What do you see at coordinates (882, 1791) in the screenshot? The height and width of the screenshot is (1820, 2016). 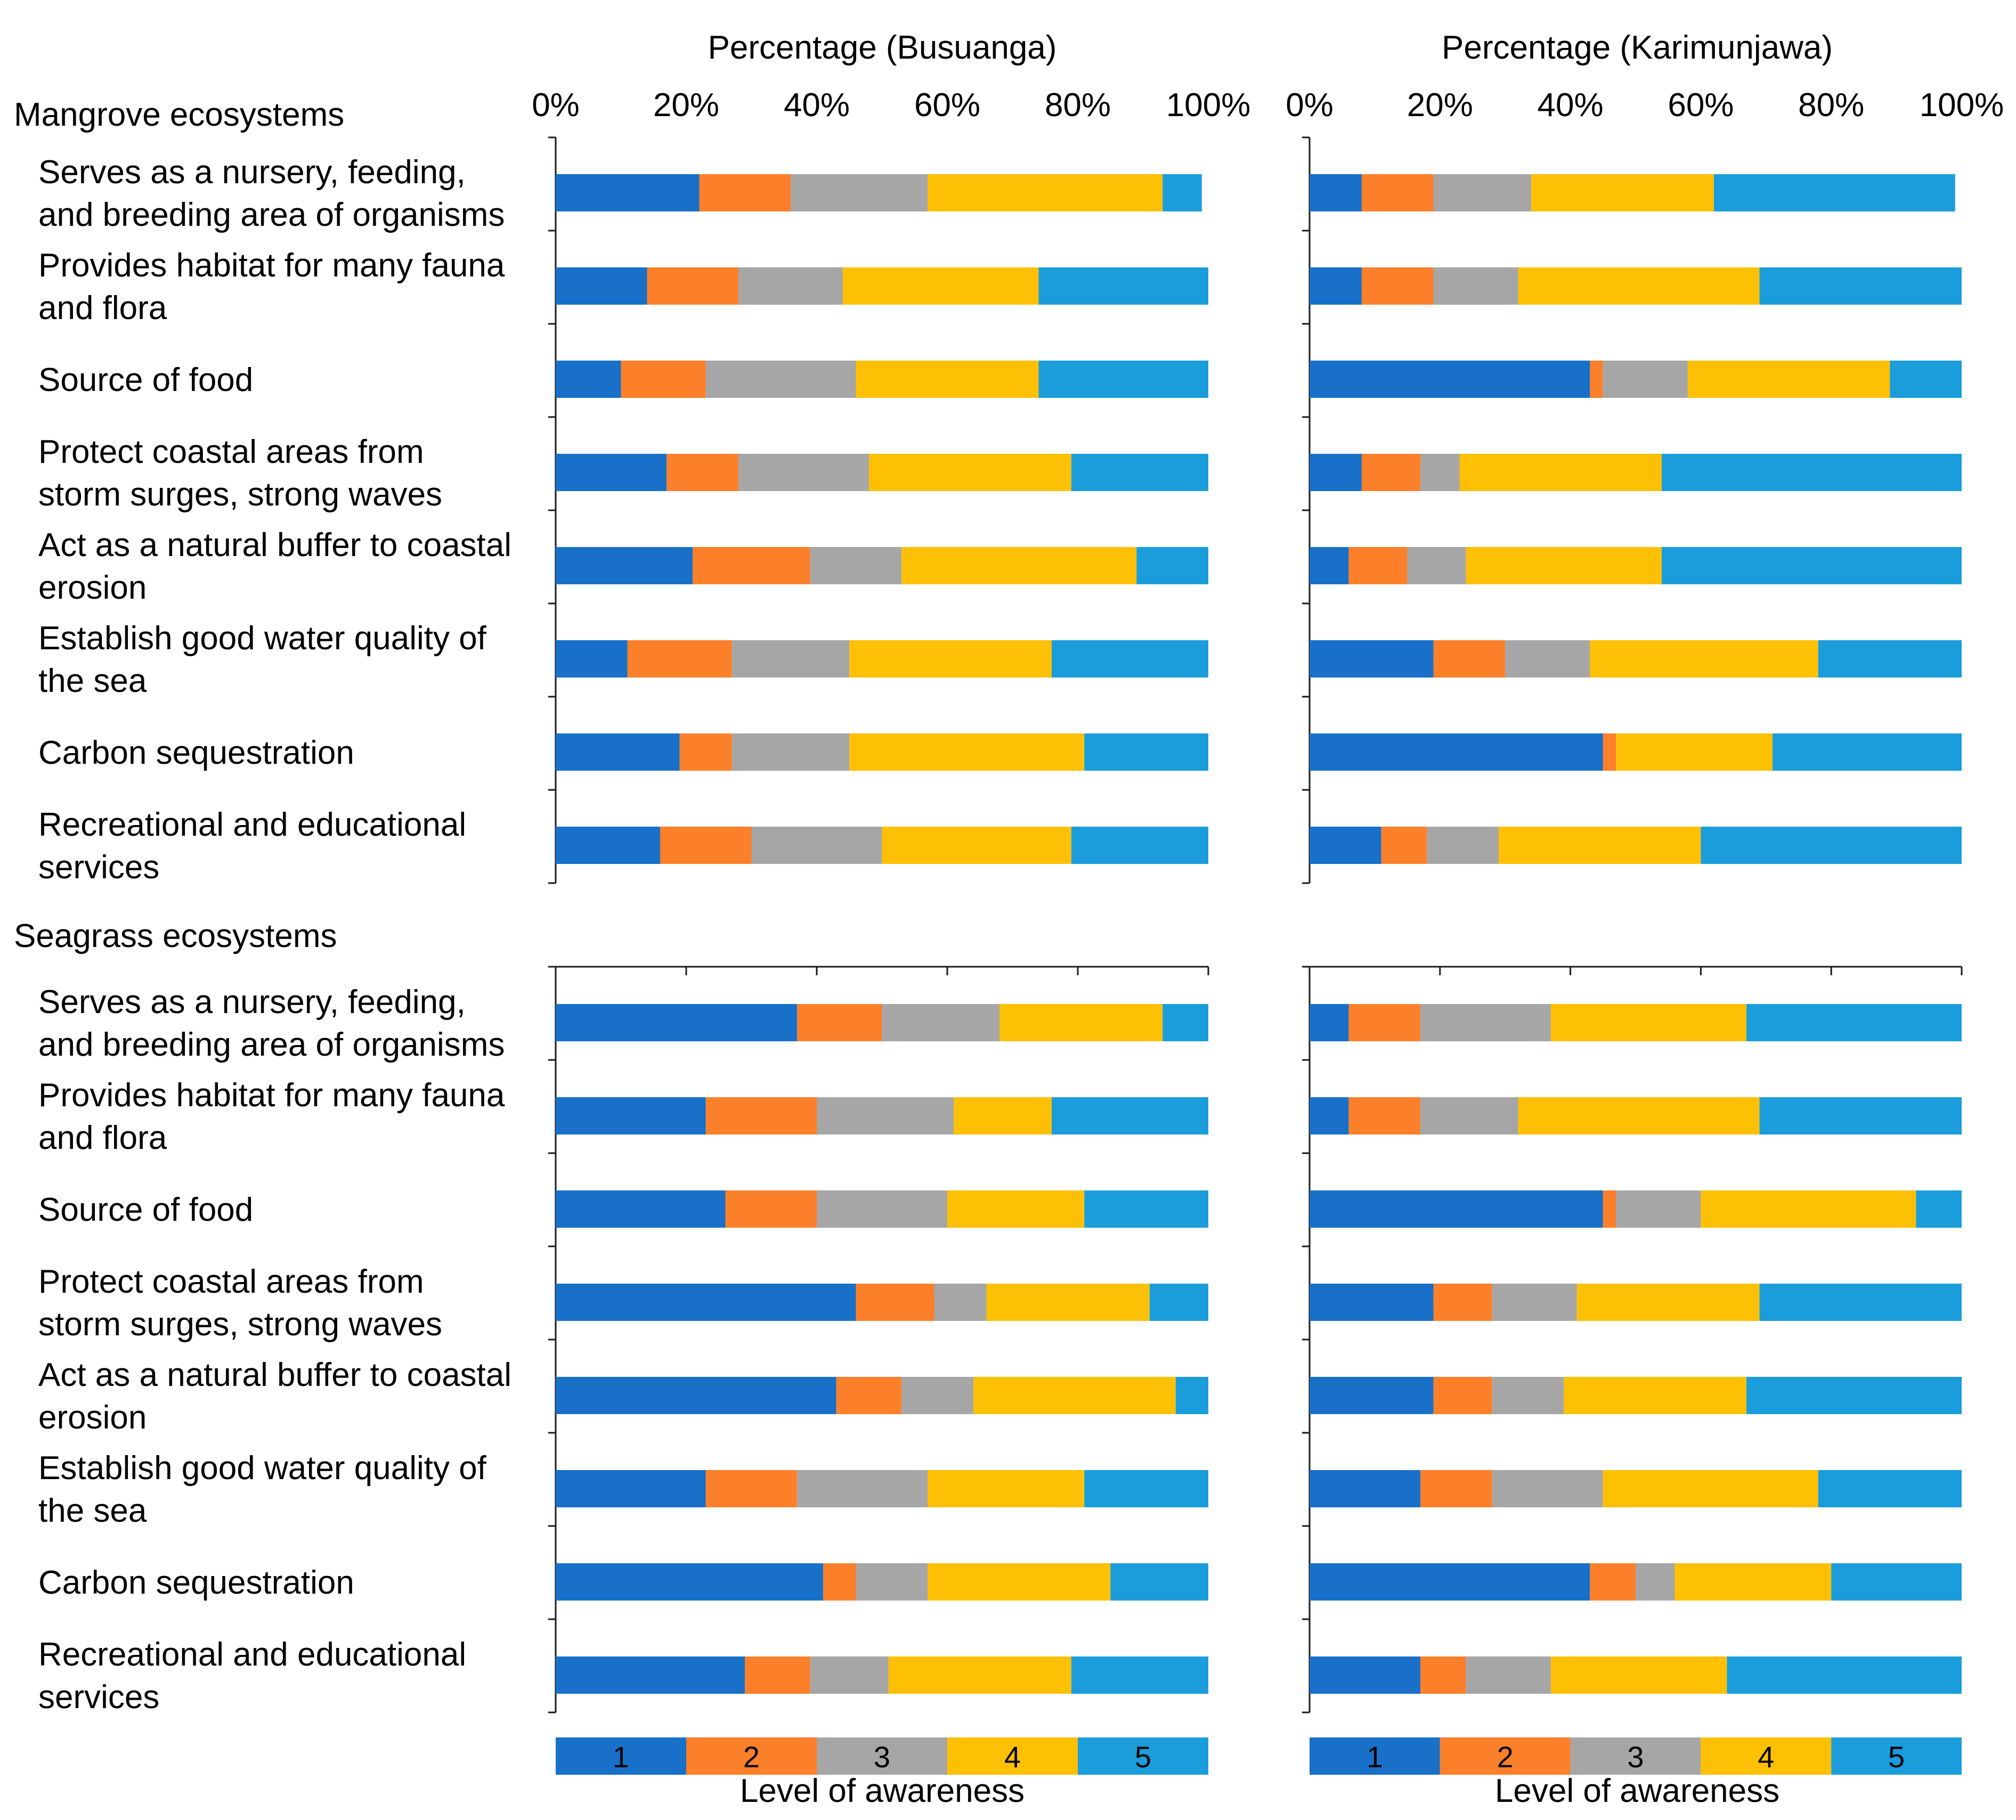 I see `legend-title-busuanga: Level of awareness` at bounding box center [882, 1791].